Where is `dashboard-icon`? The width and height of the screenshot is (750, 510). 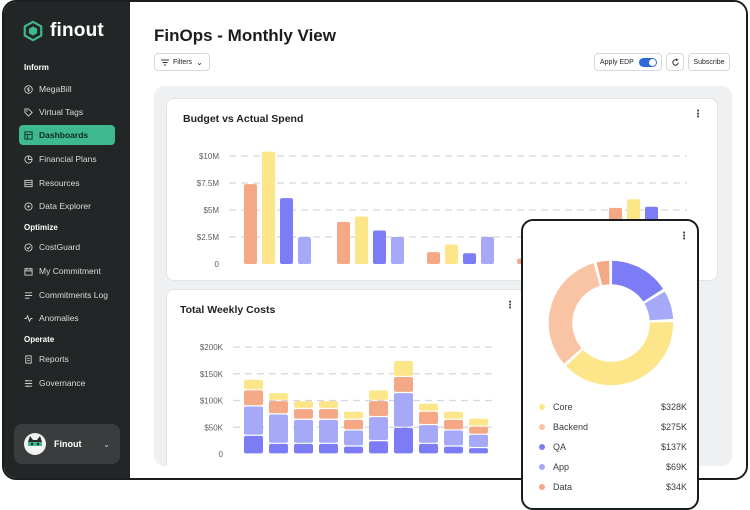 dashboard-icon is located at coordinates (28, 135).